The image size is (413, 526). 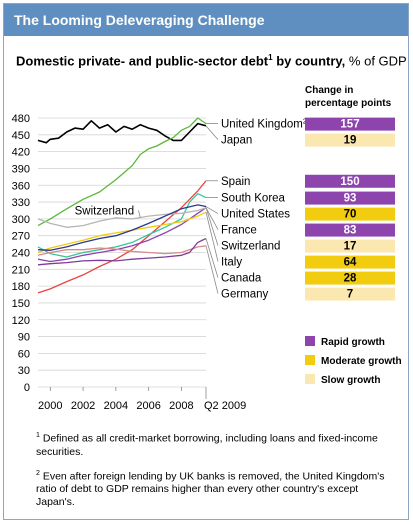 I want to click on series-line-canada, so click(x=122, y=251).